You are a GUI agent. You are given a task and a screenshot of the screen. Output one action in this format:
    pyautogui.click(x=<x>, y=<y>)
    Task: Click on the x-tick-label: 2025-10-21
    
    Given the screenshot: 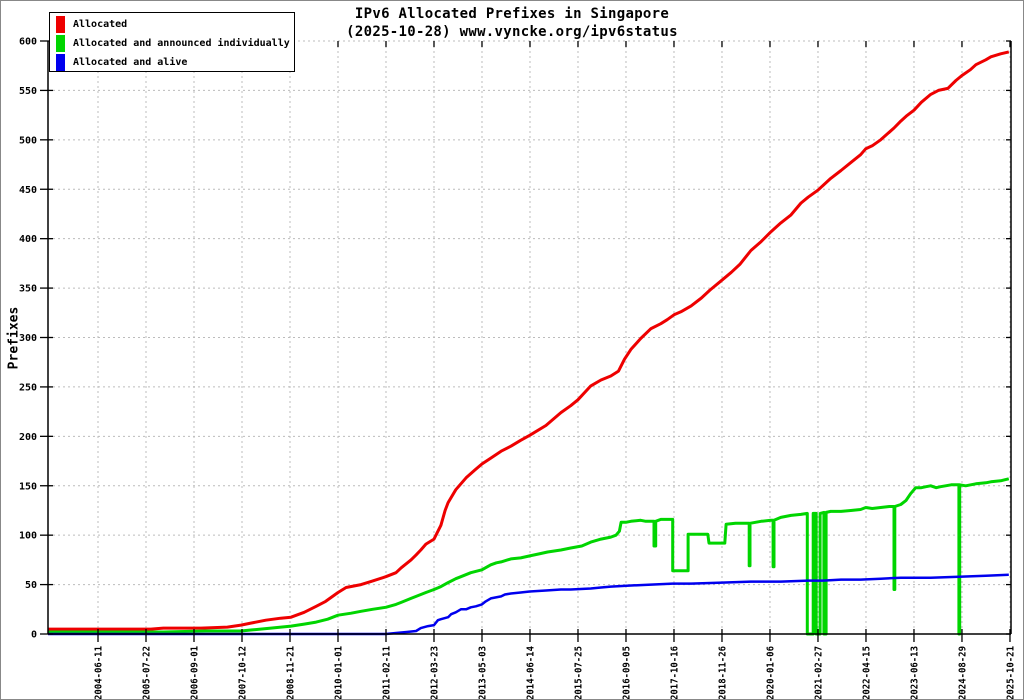 What is the action you would take?
    pyautogui.click(x=1010, y=673)
    